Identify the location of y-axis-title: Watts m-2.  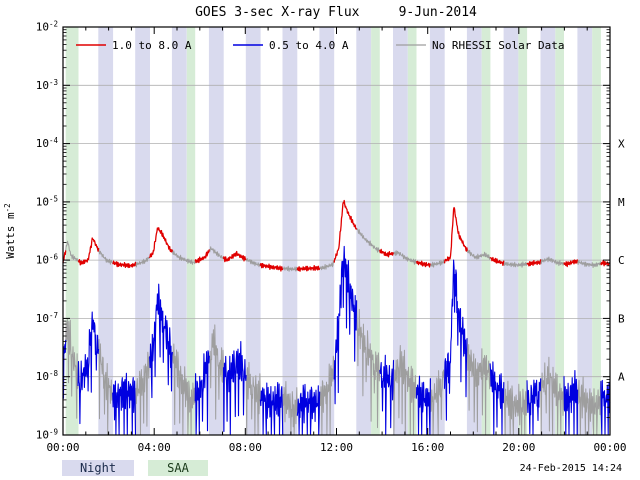
(10, 230).